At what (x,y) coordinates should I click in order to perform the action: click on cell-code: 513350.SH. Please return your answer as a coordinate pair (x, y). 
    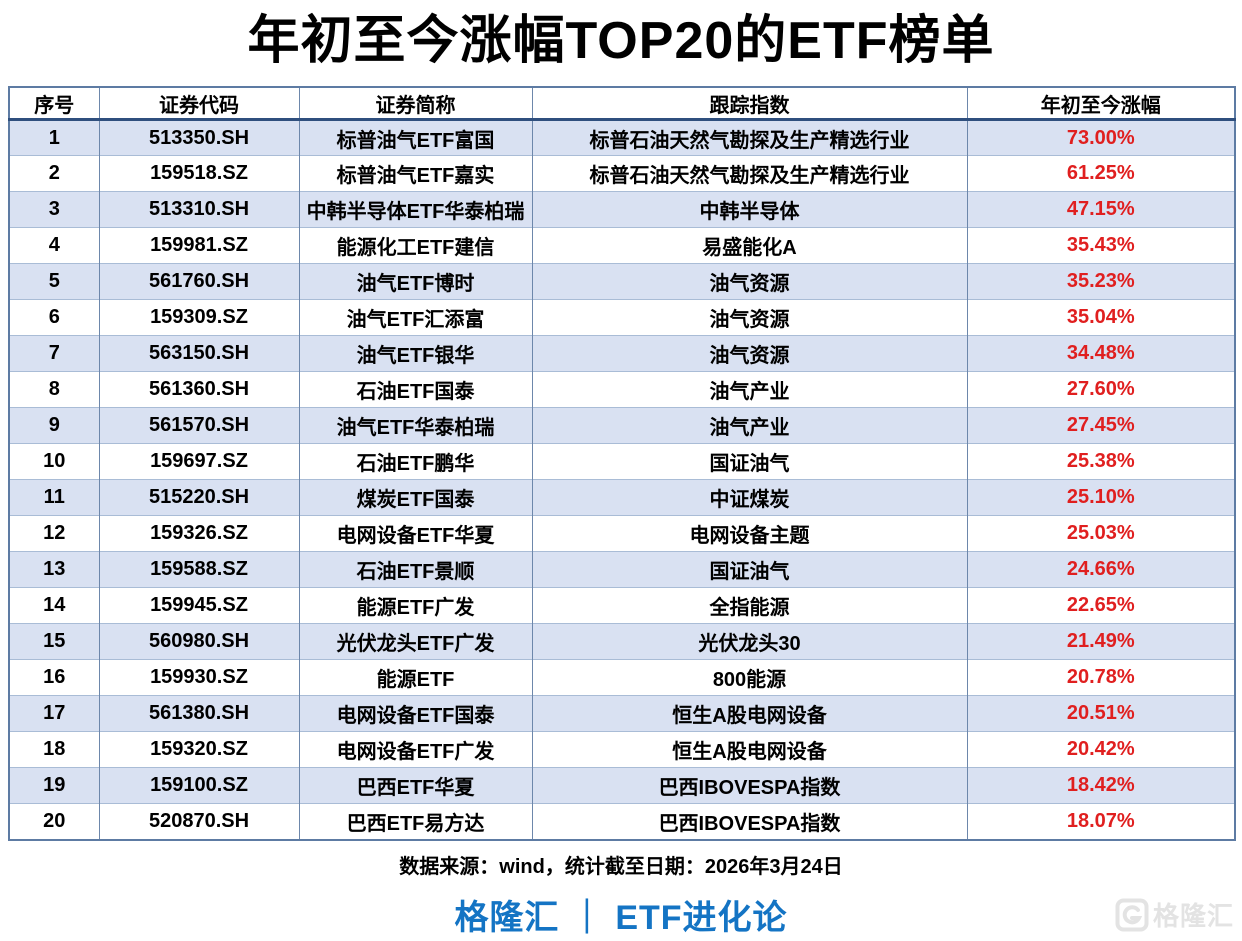
    Looking at the image, I should click on (199, 137).